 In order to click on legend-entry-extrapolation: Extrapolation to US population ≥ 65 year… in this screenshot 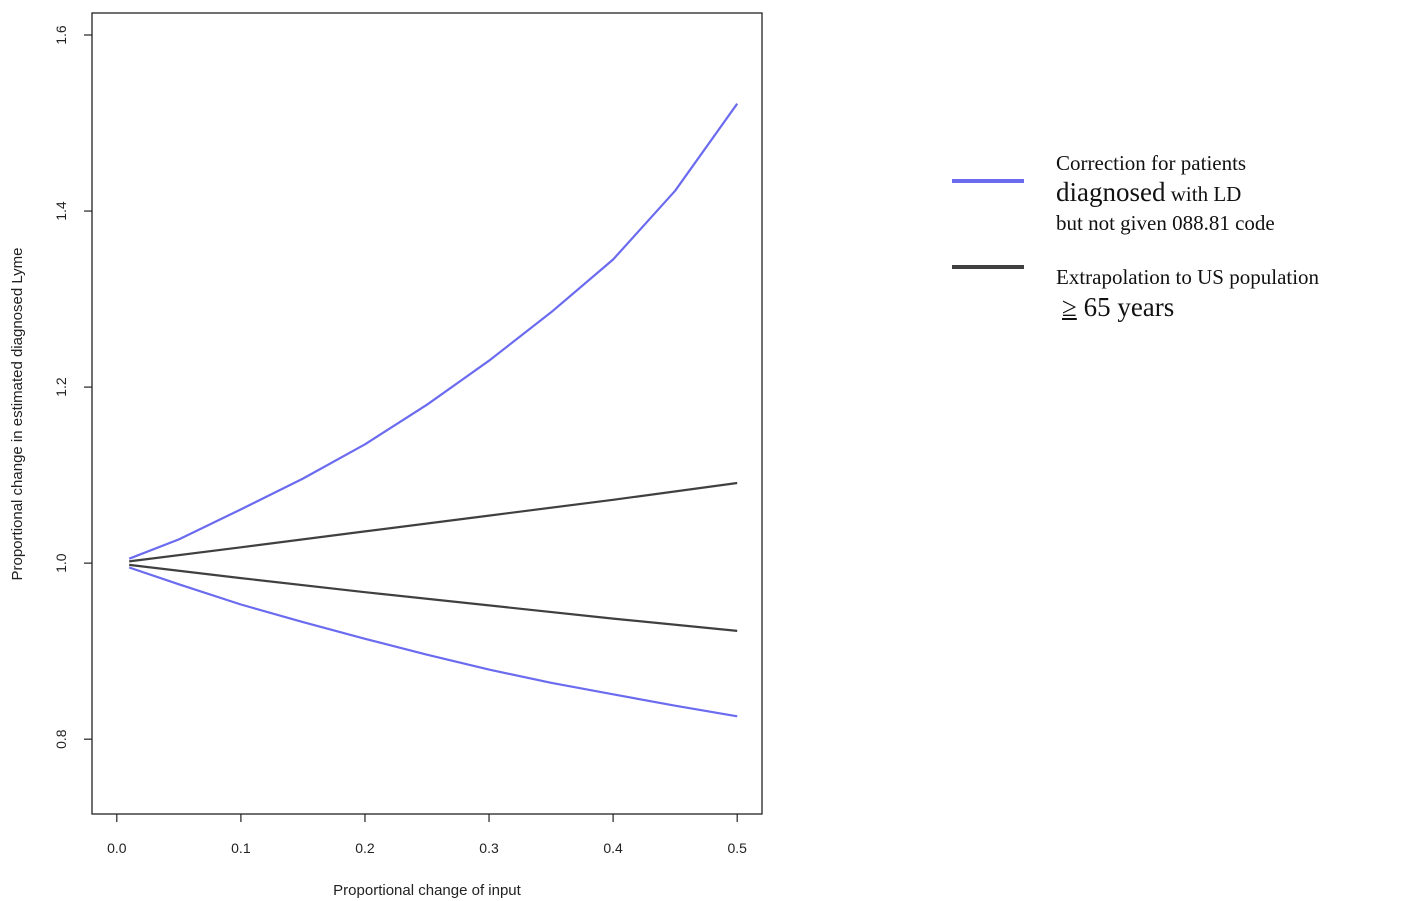, I will do `click(1172, 294)`.